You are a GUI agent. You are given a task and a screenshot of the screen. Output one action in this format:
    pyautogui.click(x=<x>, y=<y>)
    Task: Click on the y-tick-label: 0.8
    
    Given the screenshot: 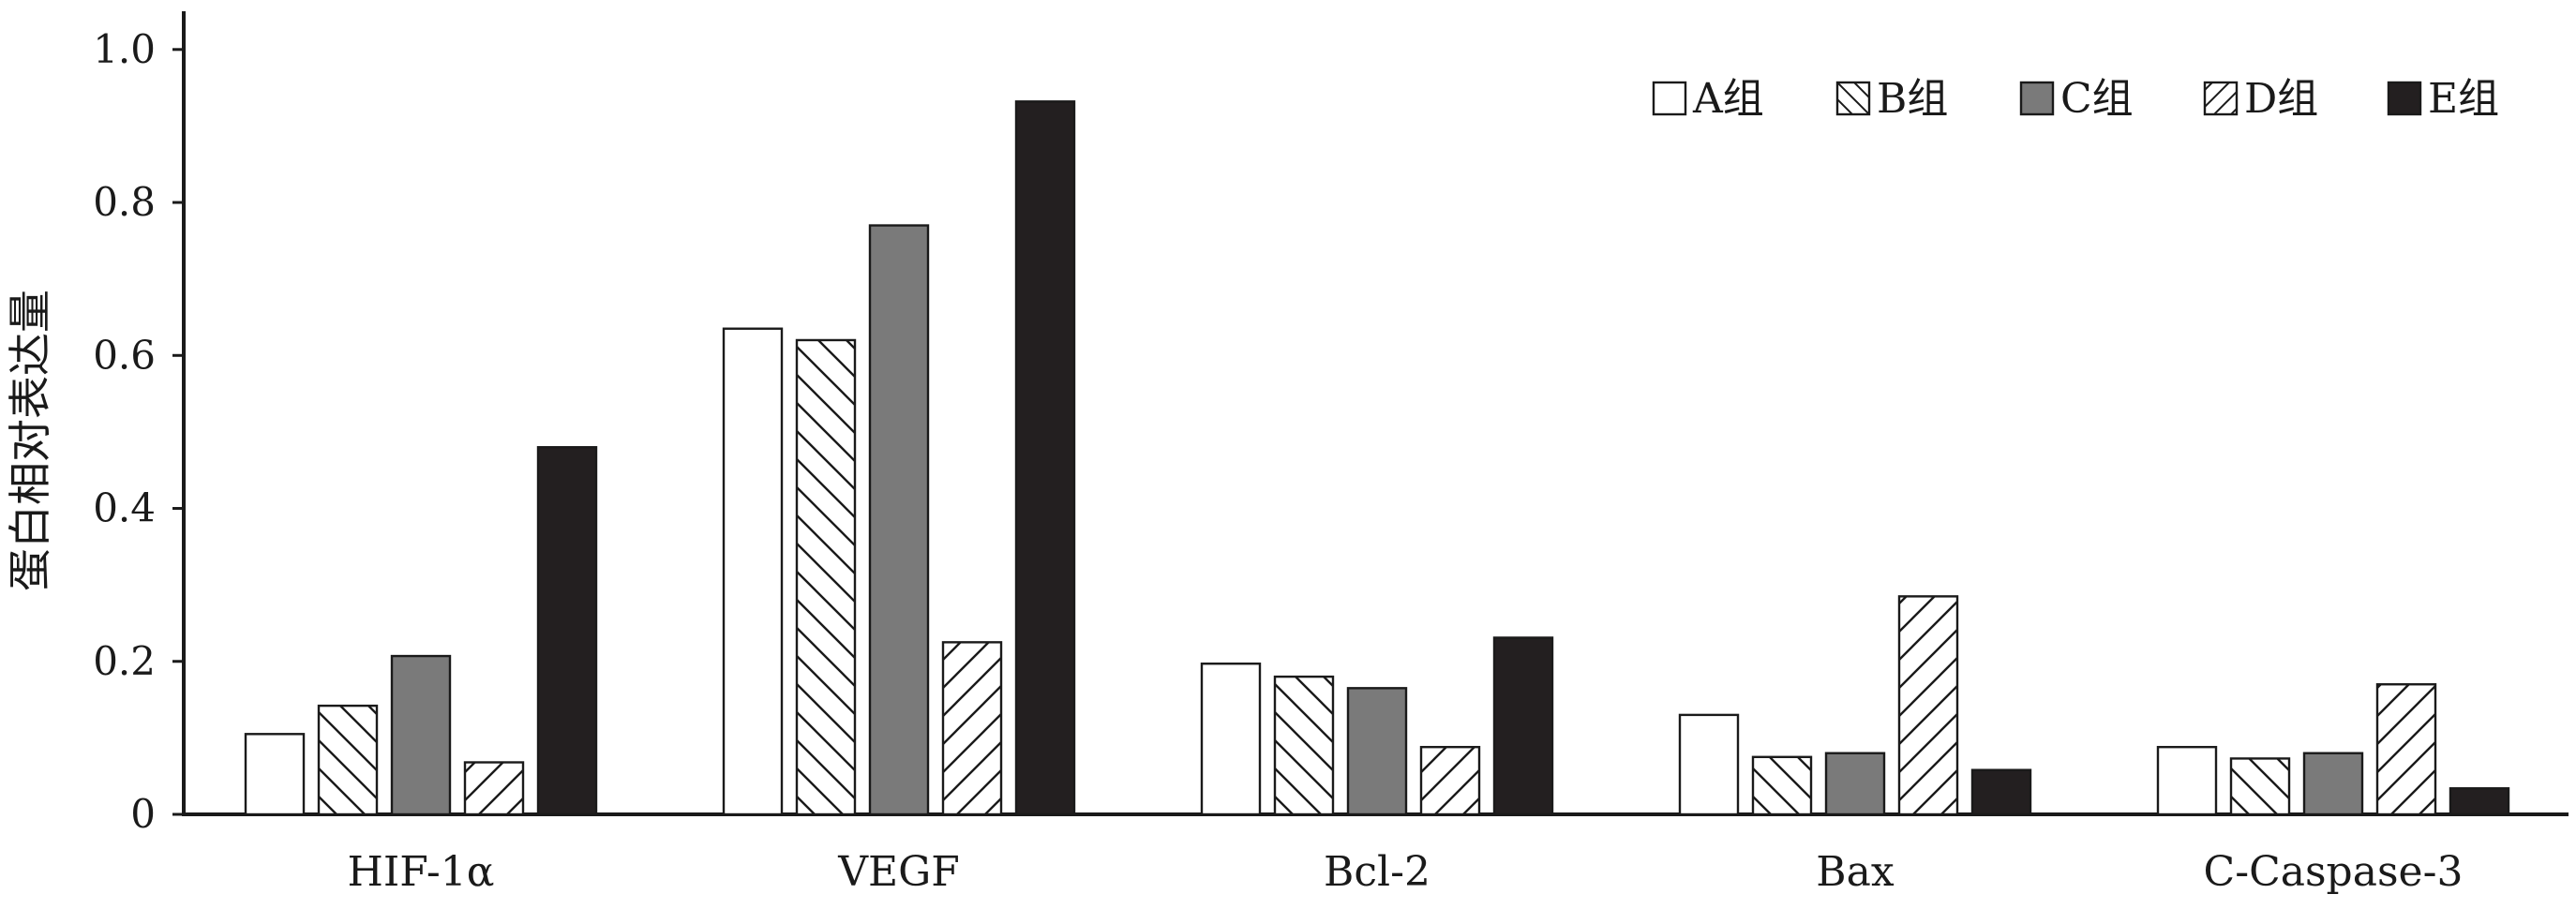 What is the action you would take?
    pyautogui.click(x=125, y=202)
    